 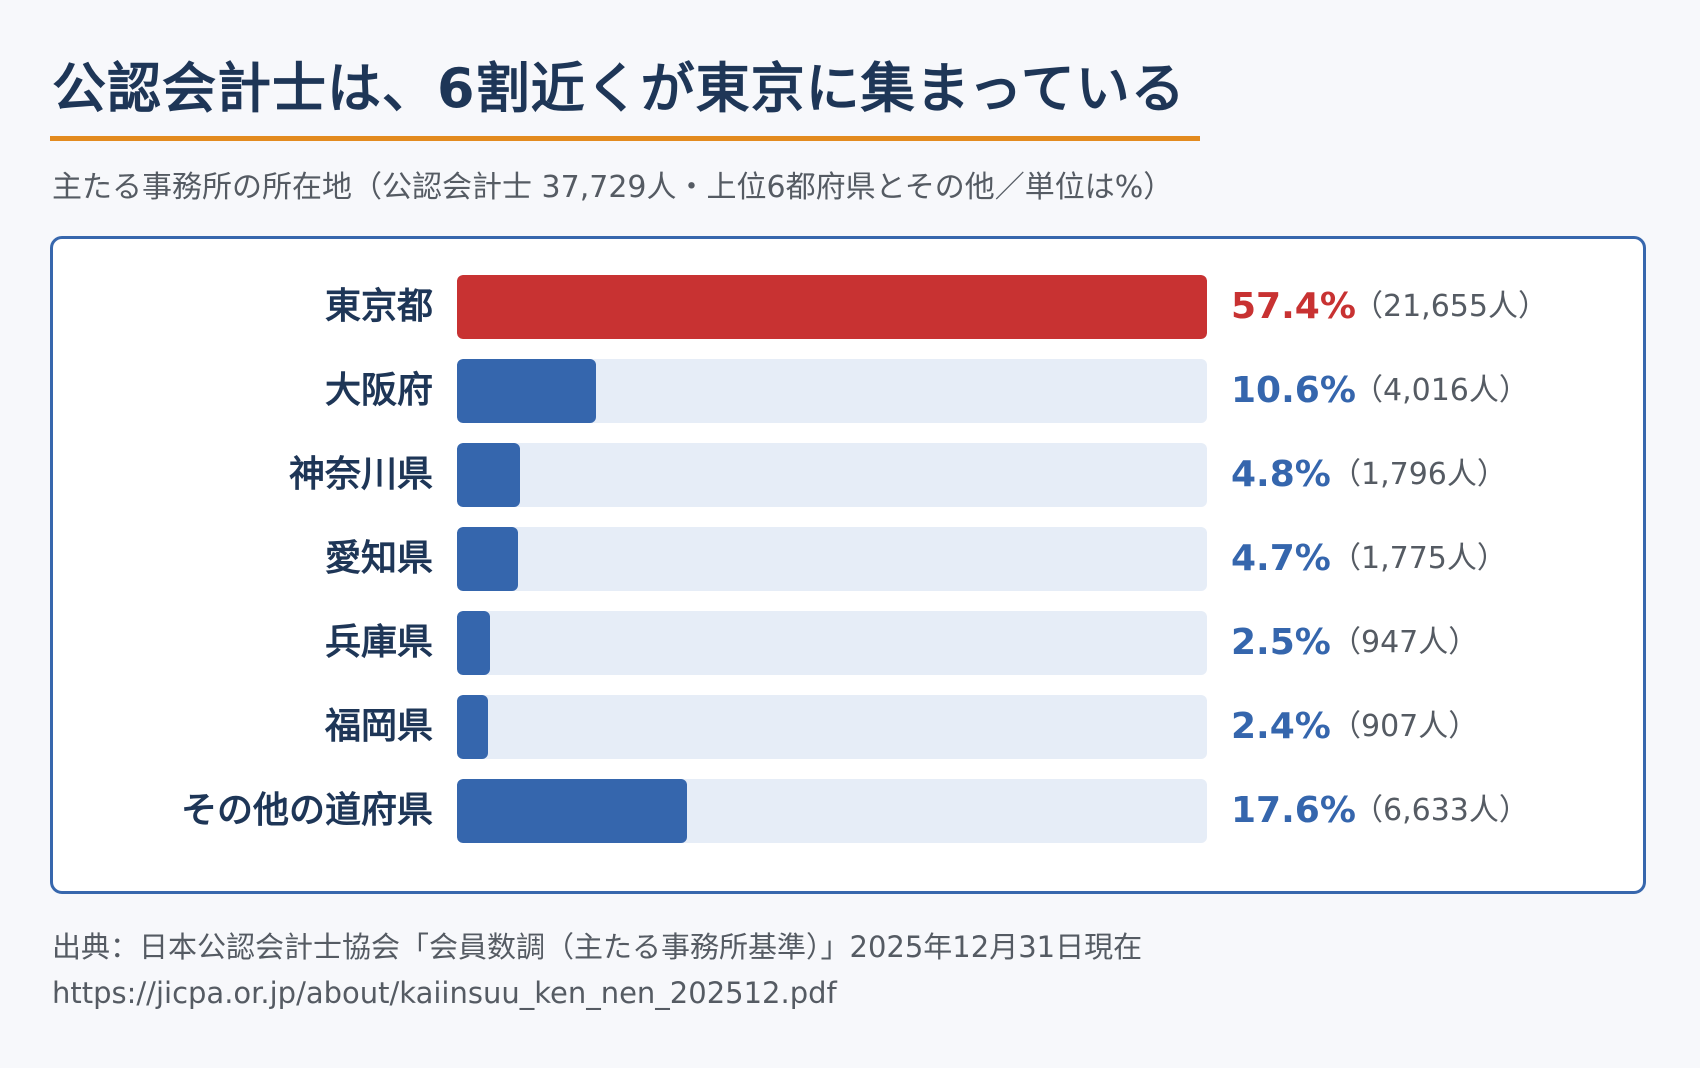 What do you see at coordinates (378, 558) in the screenshot?
I see `category-label: 愛知県` at bounding box center [378, 558].